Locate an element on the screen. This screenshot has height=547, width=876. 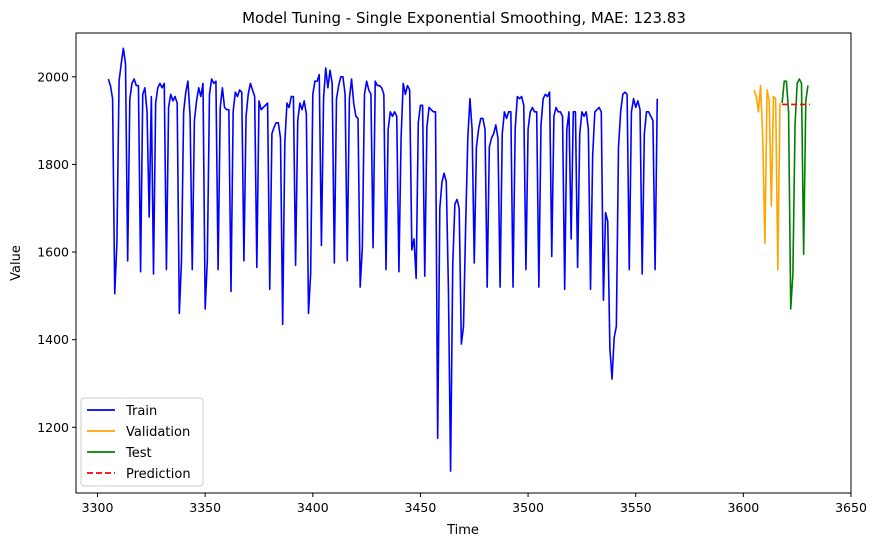
y-tick-label: 1400 is located at coordinates (53, 339).